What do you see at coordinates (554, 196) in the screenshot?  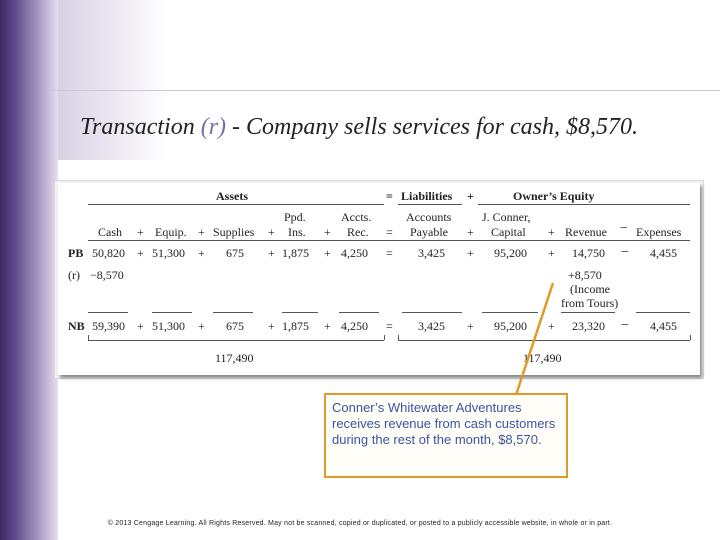 I see `header-owners-equity: Owner’s Equity` at bounding box center [554, 196].